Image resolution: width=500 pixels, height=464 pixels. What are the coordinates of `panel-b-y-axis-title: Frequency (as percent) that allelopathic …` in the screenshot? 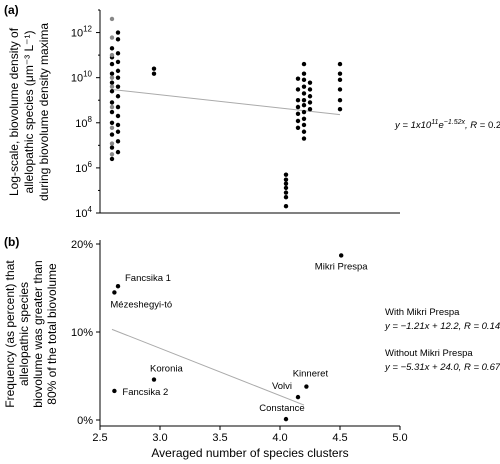 It's located at (31, 334).